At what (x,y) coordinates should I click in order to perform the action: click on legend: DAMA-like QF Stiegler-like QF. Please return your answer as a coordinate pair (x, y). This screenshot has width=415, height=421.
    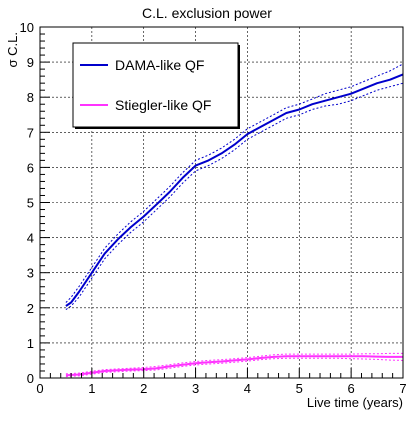
    Looking at the image, I should click on (156, 85).